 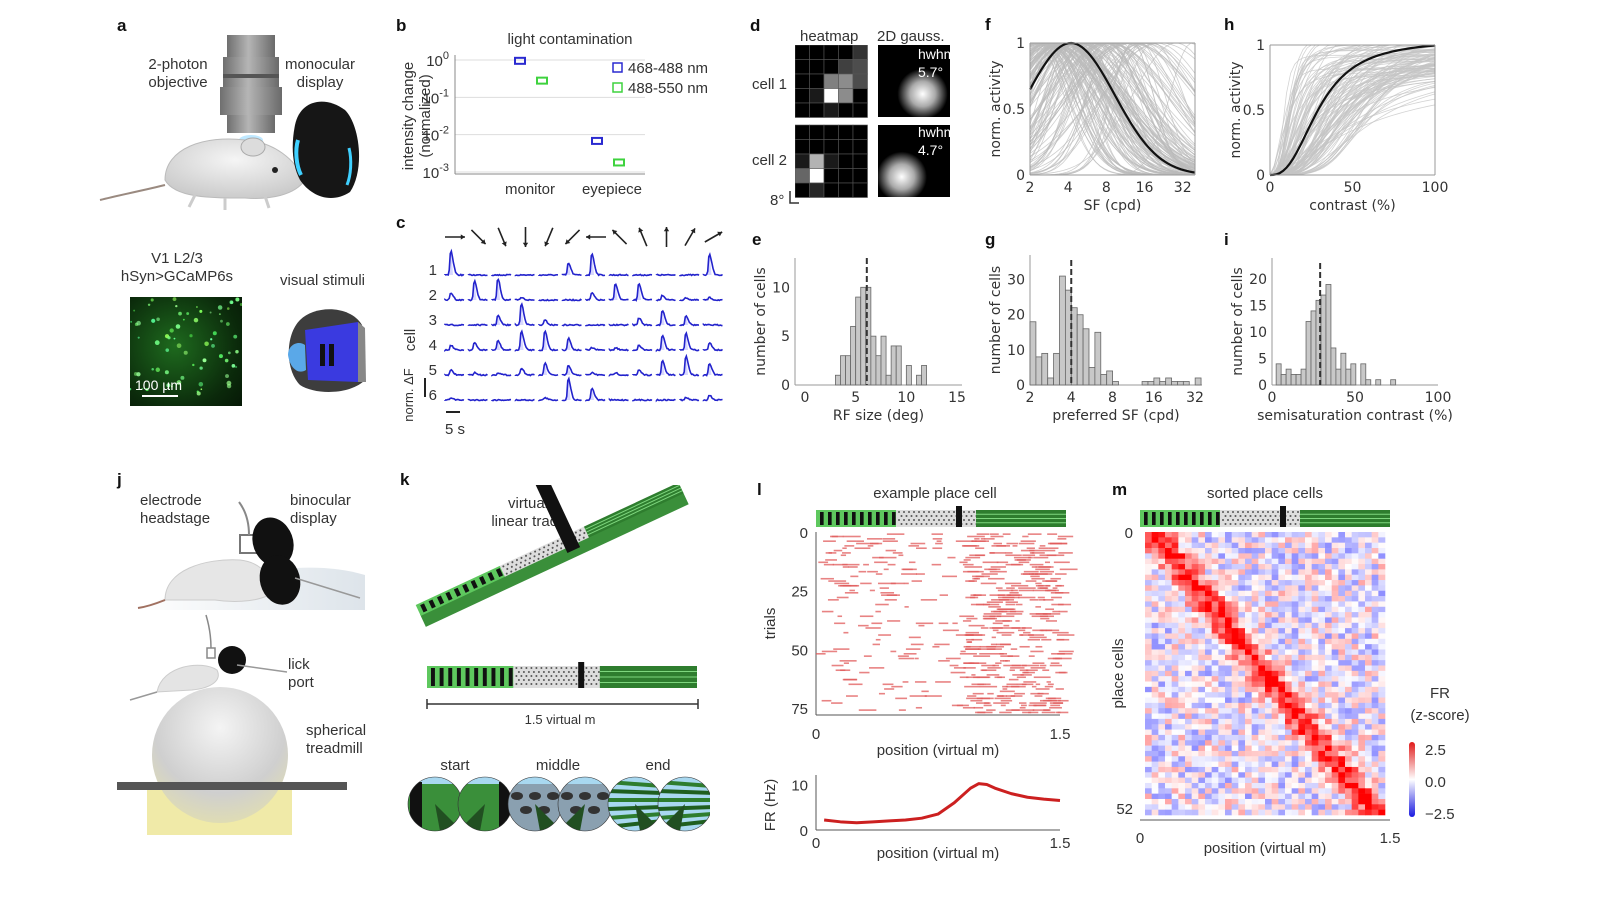 I want to click on neuron-dots, so click(x=185, y=346).